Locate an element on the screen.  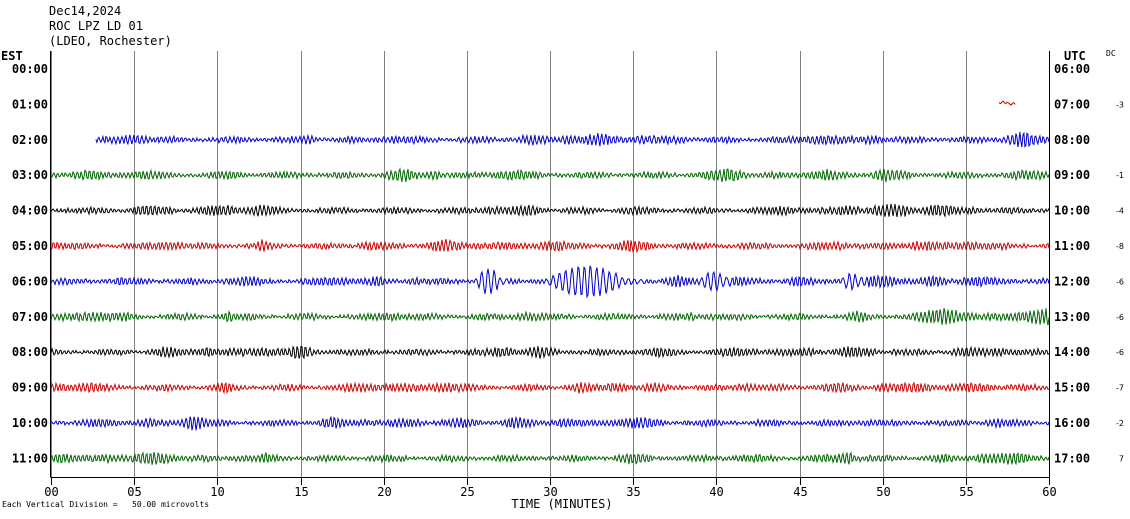
x-tick-label: 60 is located at coordinates (1049, 492).